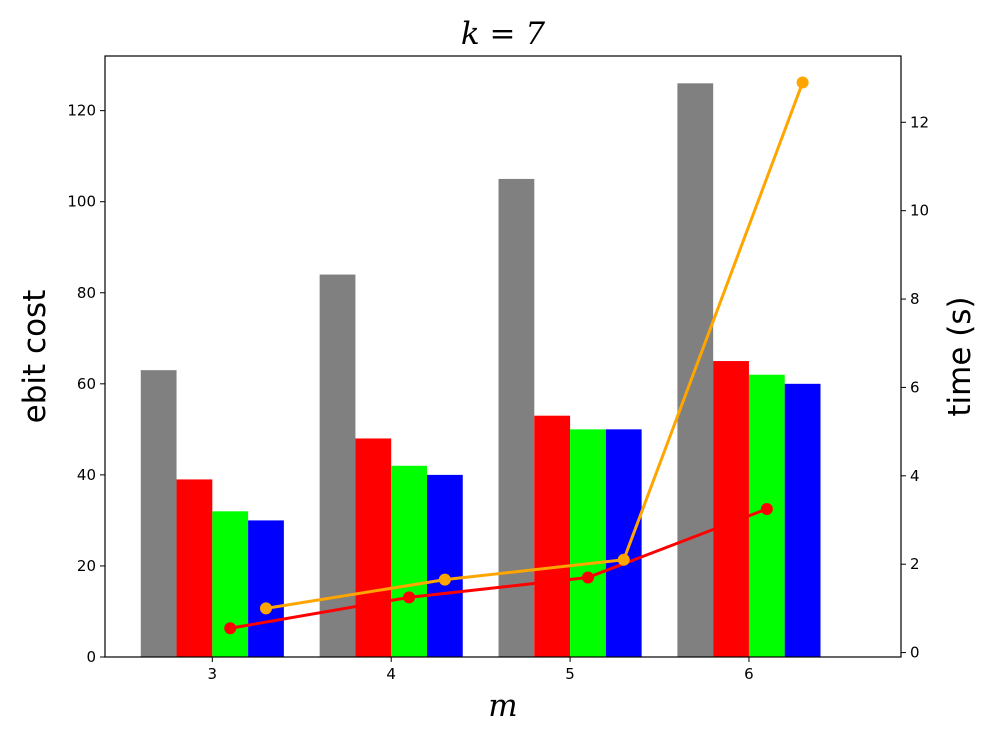 The image size is (996, 747). I want to click on y2-tick-label-10: 10, so click(919, 211).